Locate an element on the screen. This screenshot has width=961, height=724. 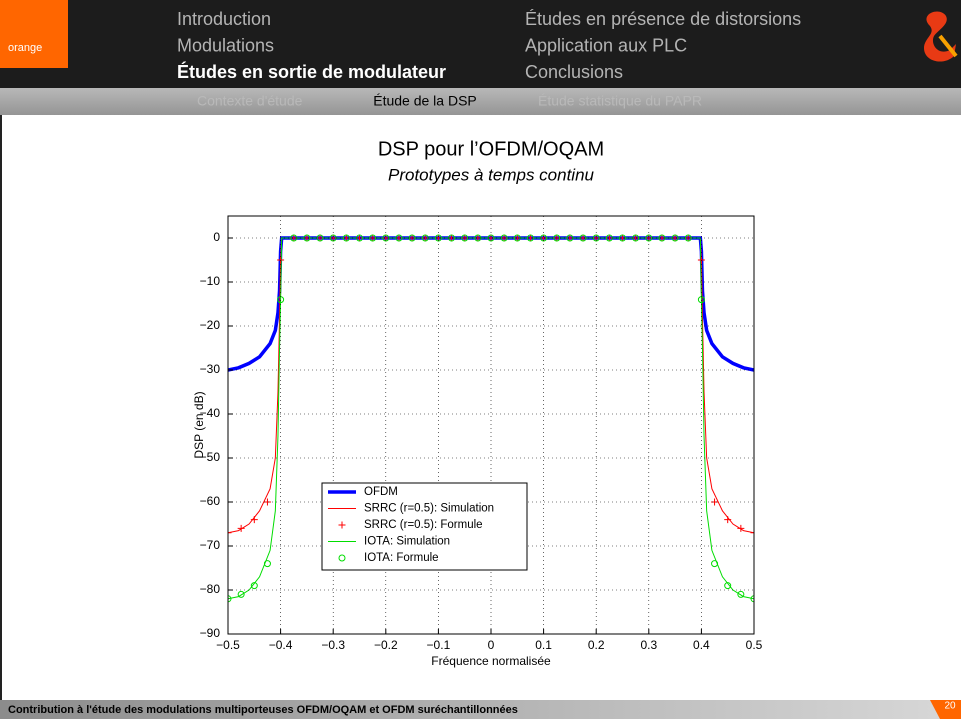
y-tick-label: −10 is located at coordinates (210, 281).